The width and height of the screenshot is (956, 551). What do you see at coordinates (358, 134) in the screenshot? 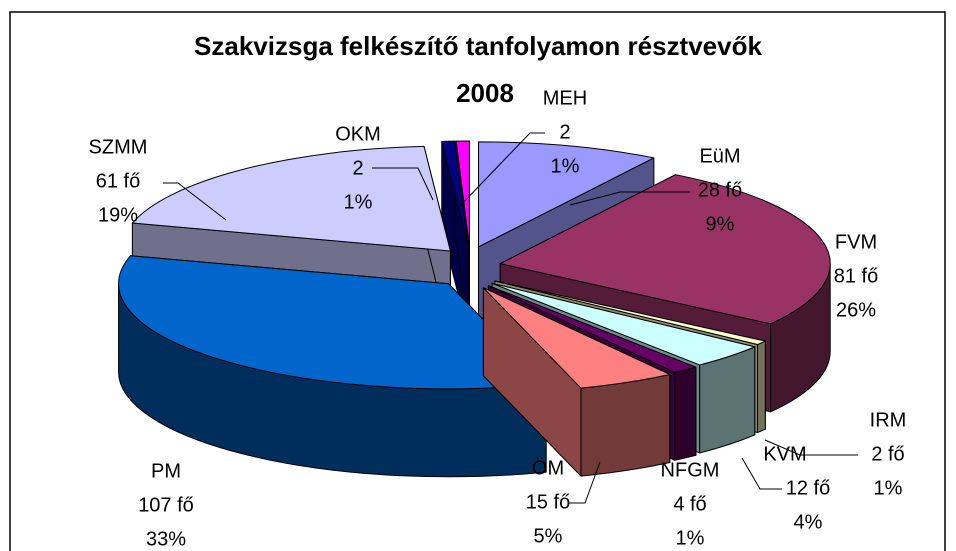
I see `category-label: OKM` at bounding box center [358, 134].